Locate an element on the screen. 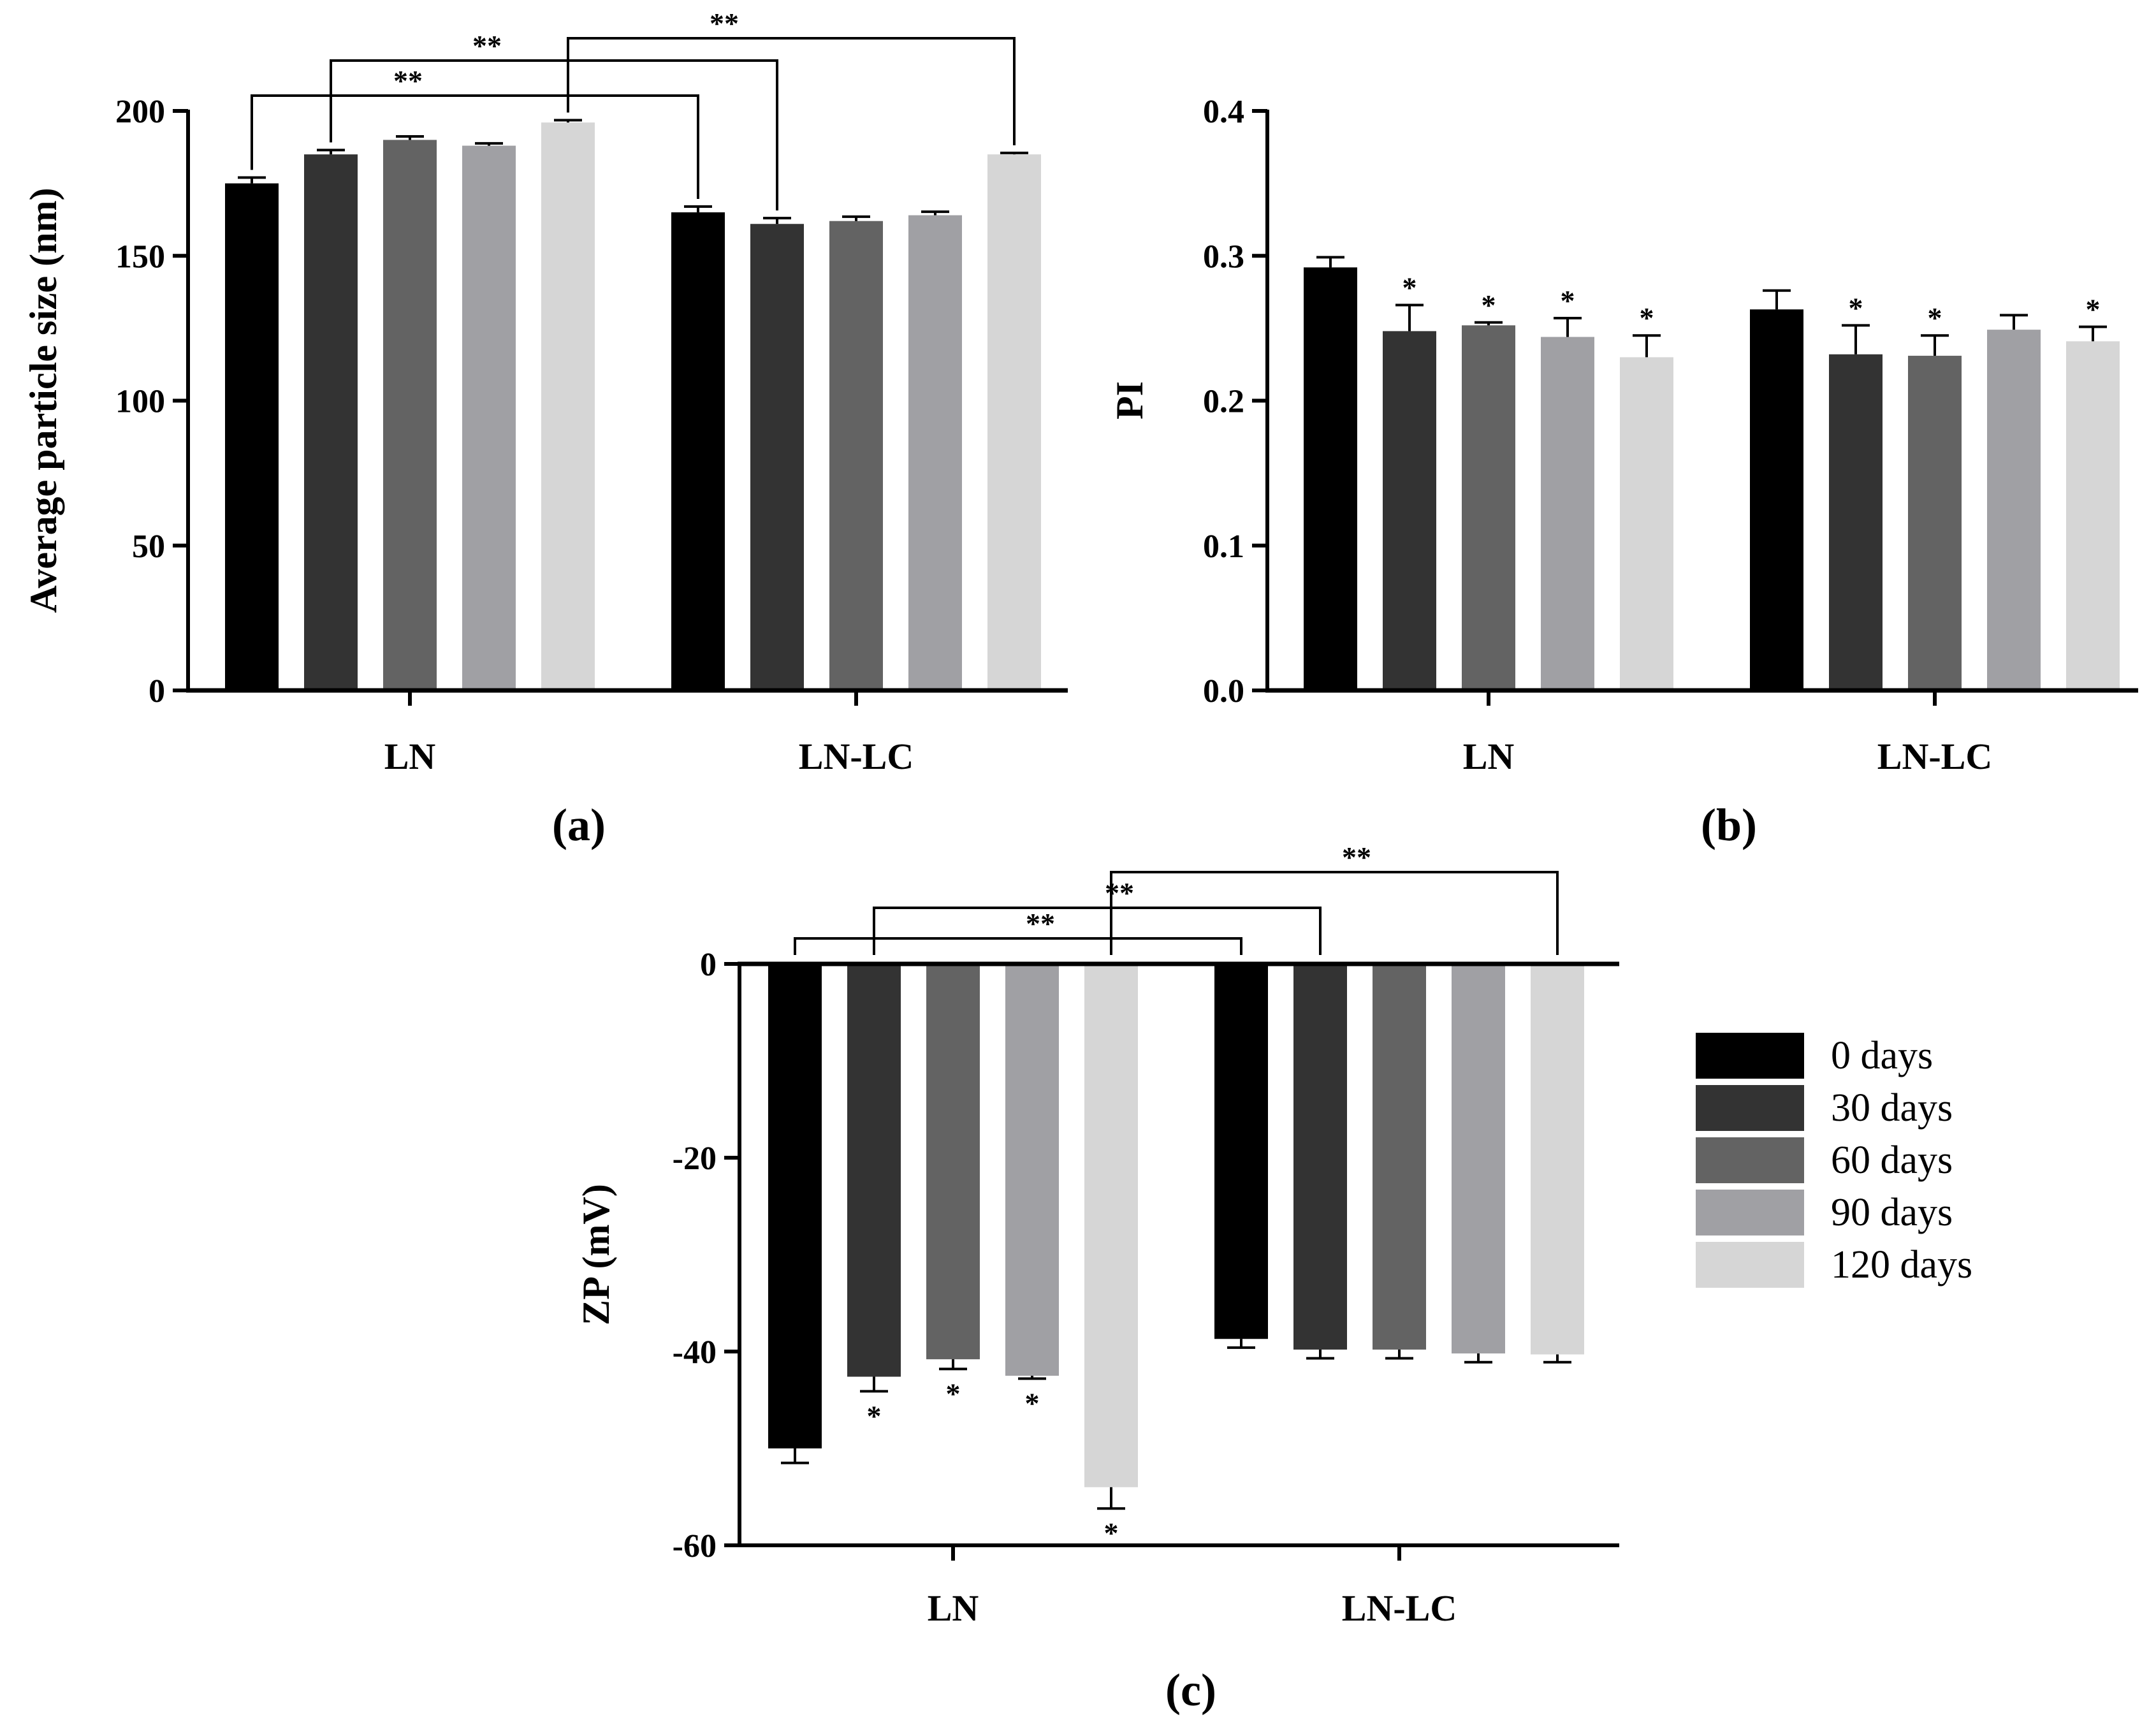 Image resolution: width=2156 pixels, height=1720 pixels. panel-label: (b) is located at coordinates (1729, 824).